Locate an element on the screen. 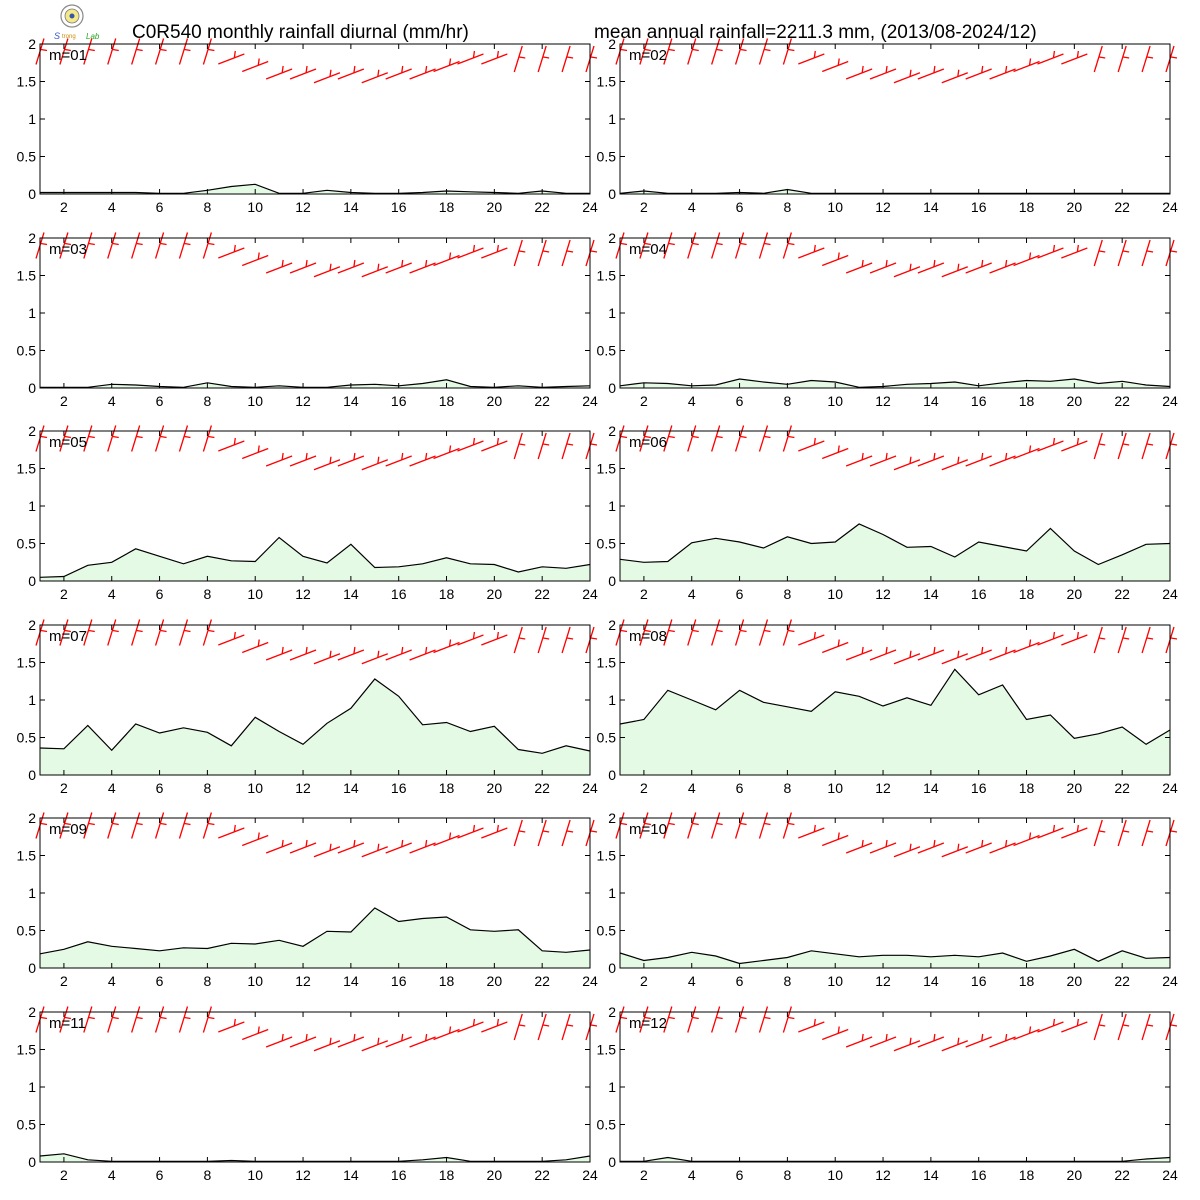 This screenshot has width=1200, height=1200. x-tick-label: 22 is located at coordinates (1122, 594).